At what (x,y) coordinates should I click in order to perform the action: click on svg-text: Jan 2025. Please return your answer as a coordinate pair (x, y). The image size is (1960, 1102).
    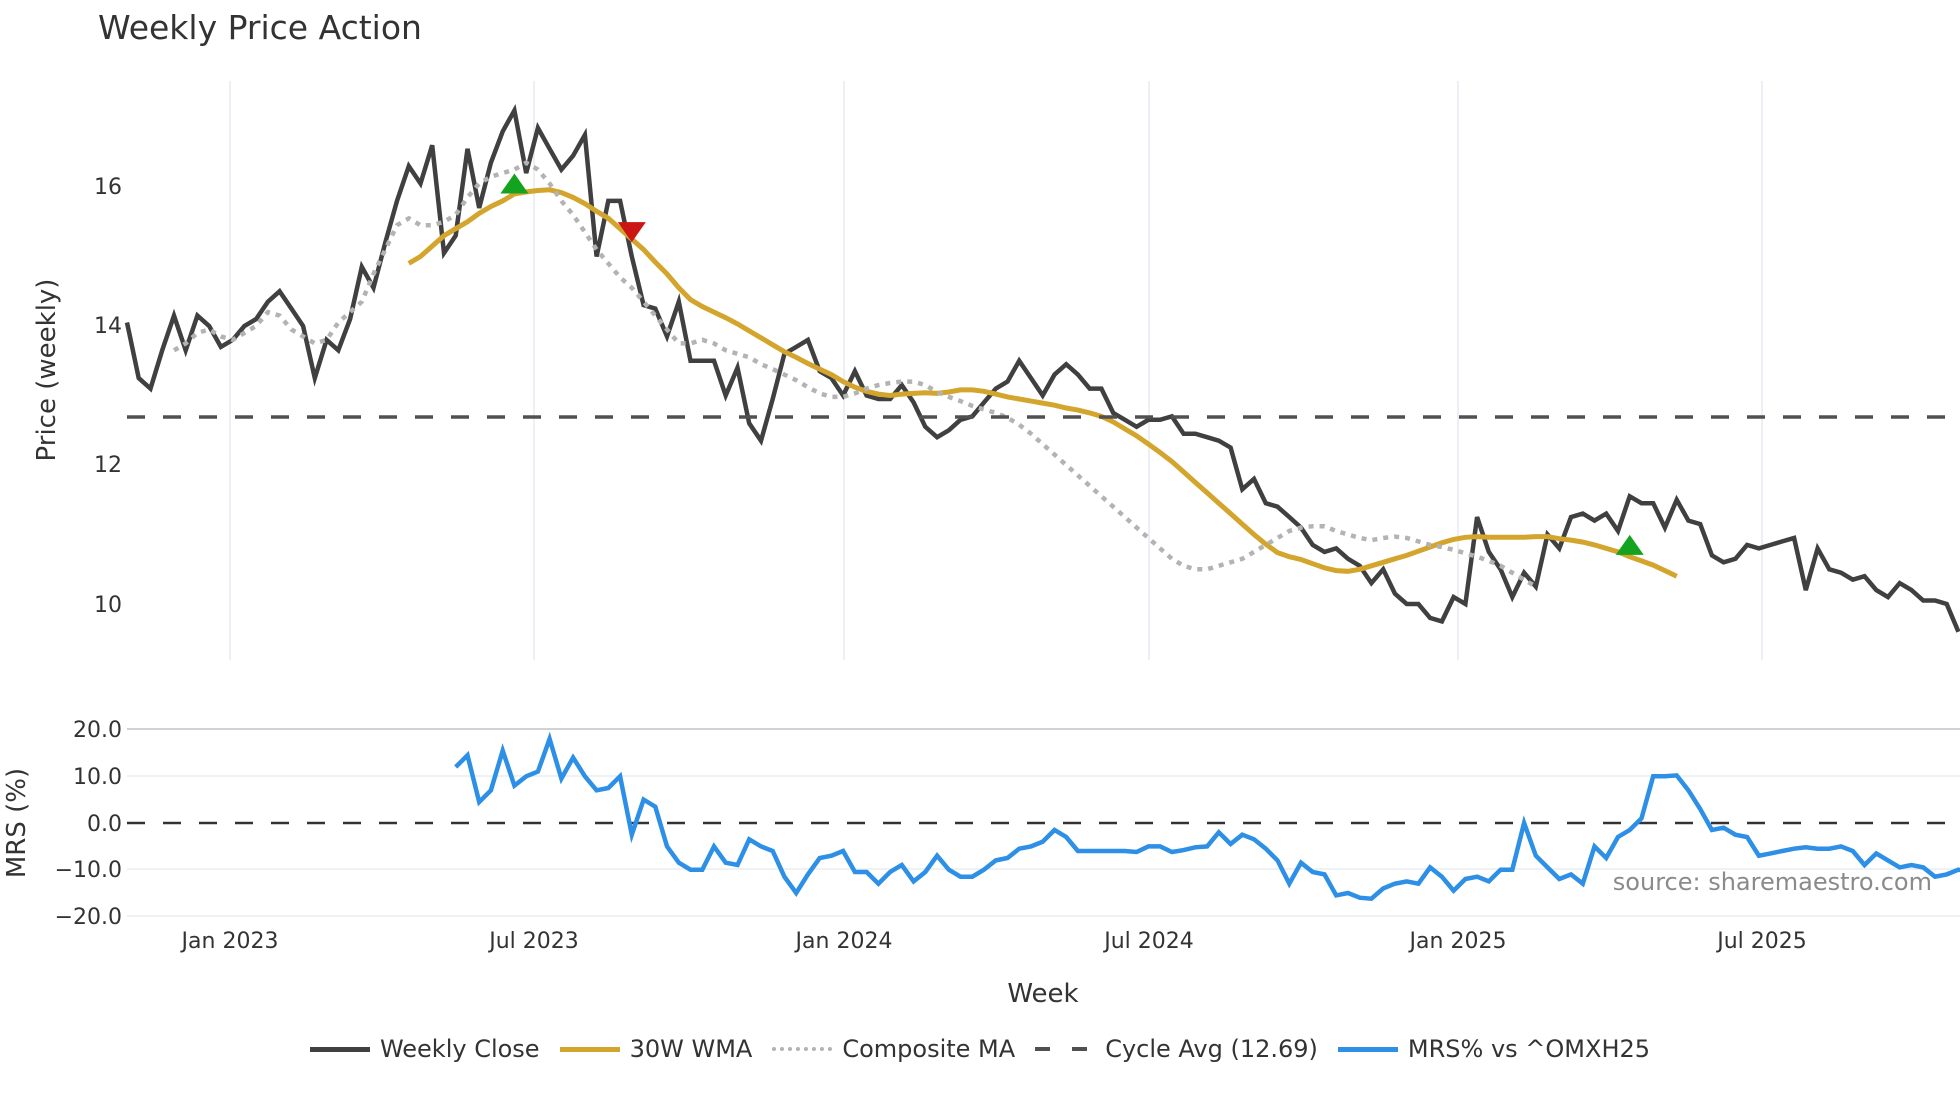
    Looking at the image, I should click on (1457, 941).